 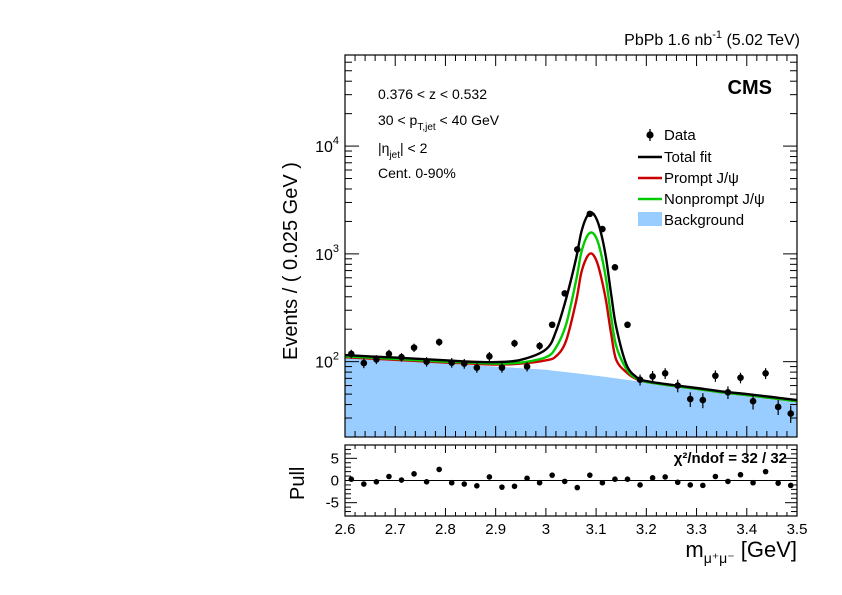 I want to click on y-tick-label: 103, so click(x=327, y=253).